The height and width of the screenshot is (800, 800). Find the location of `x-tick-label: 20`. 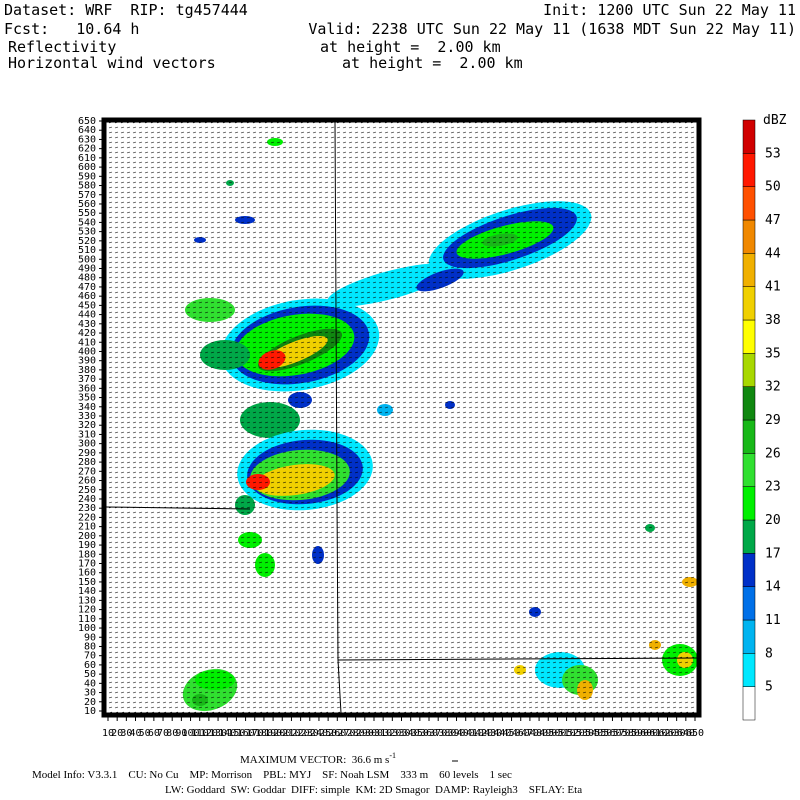

x-tick-label: 20 is located at coordinates (117, 733).